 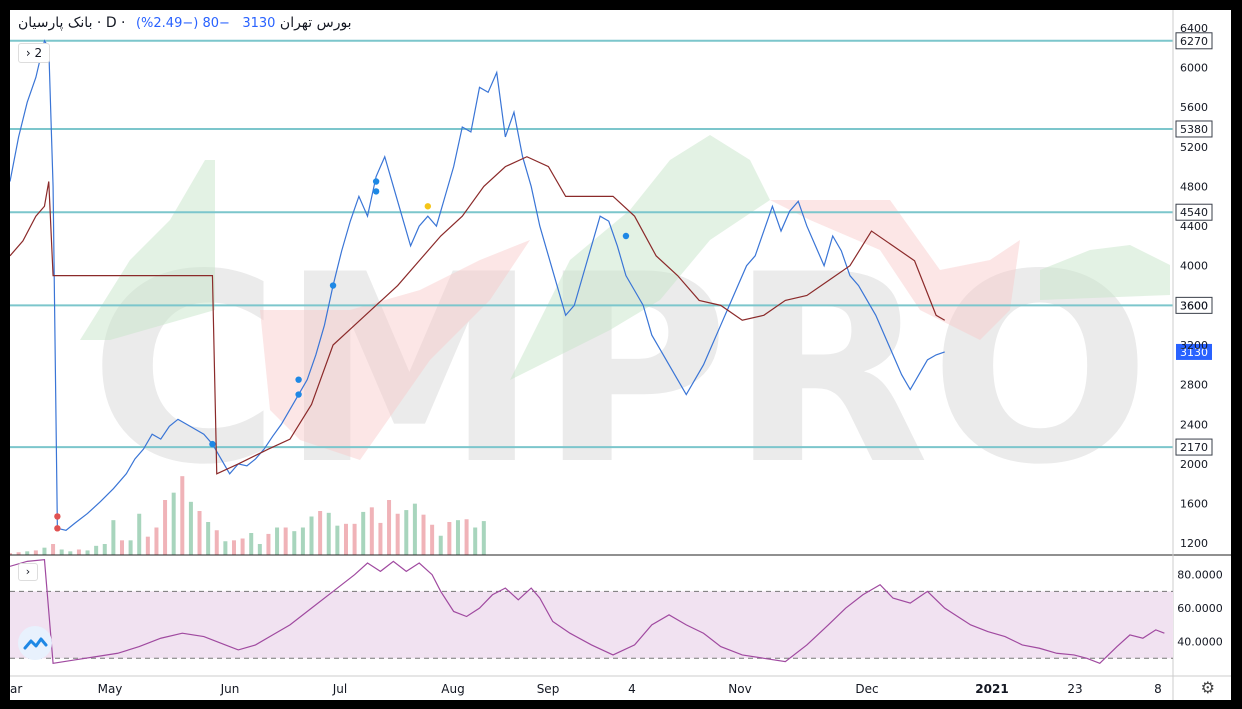 I want to click on x-tick-label: 8, so click(x=1158, y=689).